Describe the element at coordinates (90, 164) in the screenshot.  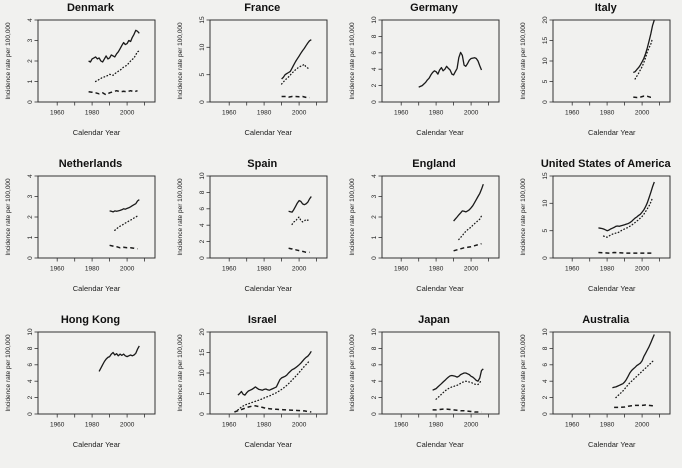
I see `chart-title: Netherlands` at that location.